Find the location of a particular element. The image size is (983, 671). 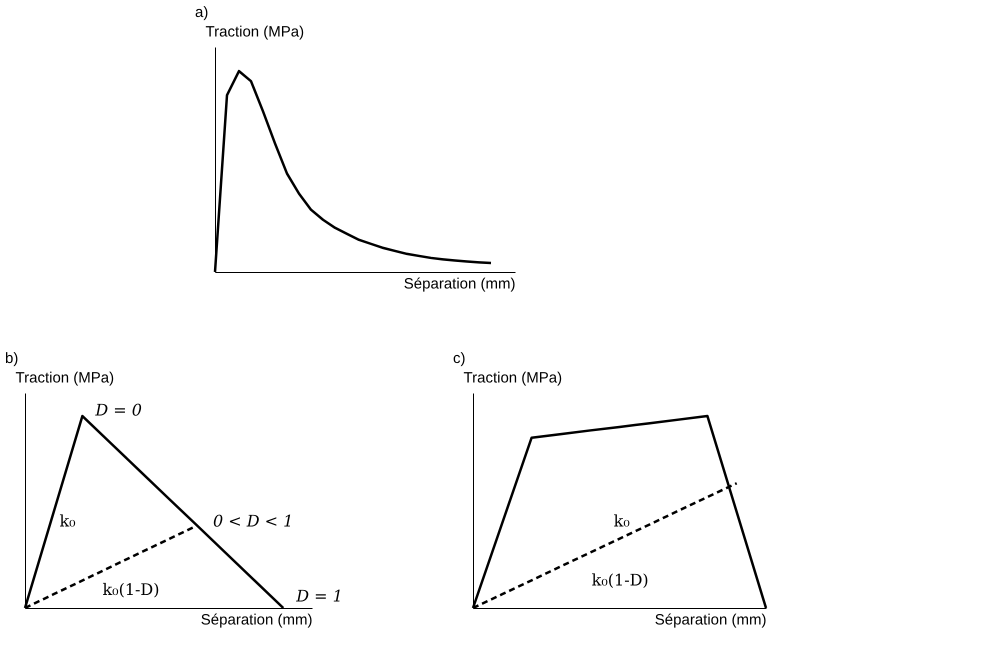

annotation: 0 < D < 1 is located at coordinates (253, 521).